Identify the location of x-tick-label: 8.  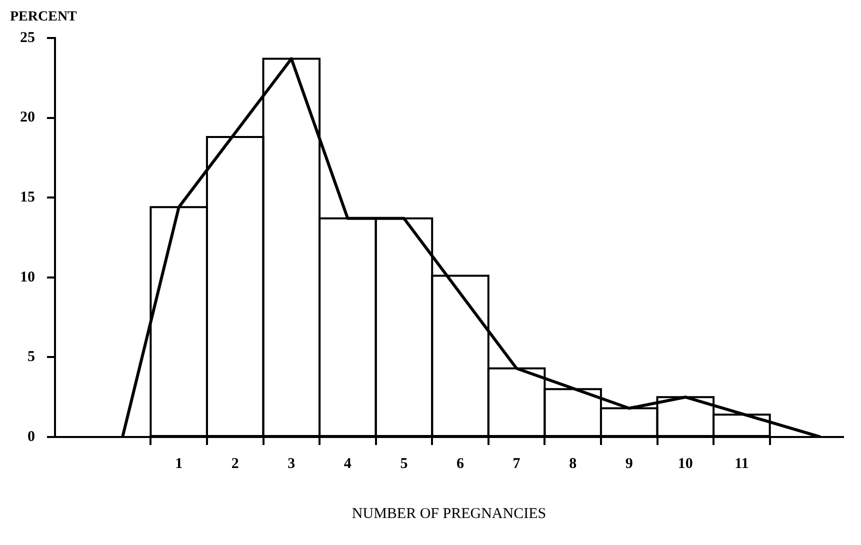
(573, 464).